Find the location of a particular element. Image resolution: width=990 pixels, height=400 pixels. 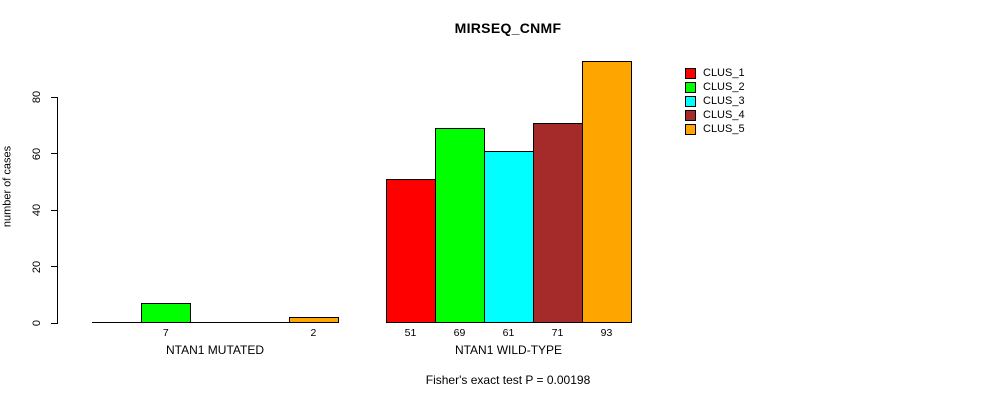

bar-value-label: 7 is located at coordinates (165, 333).